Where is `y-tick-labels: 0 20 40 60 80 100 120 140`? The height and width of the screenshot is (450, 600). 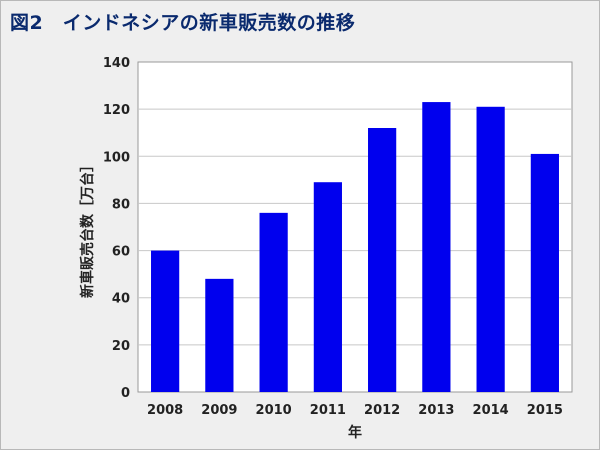 y-tick-labels: 0 20 40 60 80 100 120 140 is located at coordinates (116, 228).